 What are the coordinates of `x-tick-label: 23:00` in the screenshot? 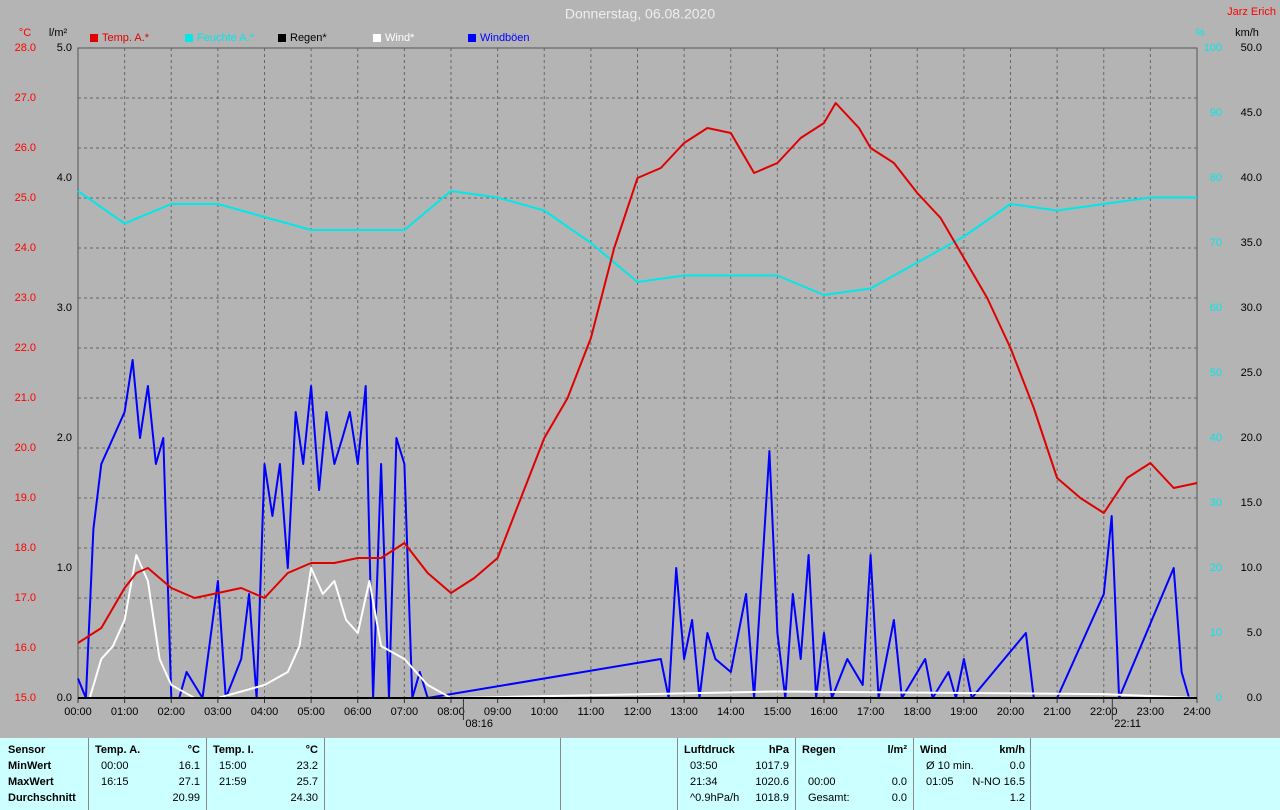 It's located at (1151, 712).